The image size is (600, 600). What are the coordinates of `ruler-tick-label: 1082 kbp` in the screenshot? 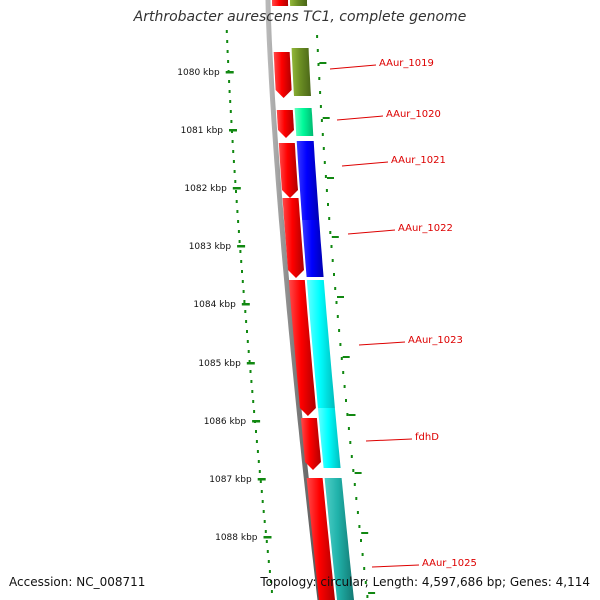 It's located at (205, 189).